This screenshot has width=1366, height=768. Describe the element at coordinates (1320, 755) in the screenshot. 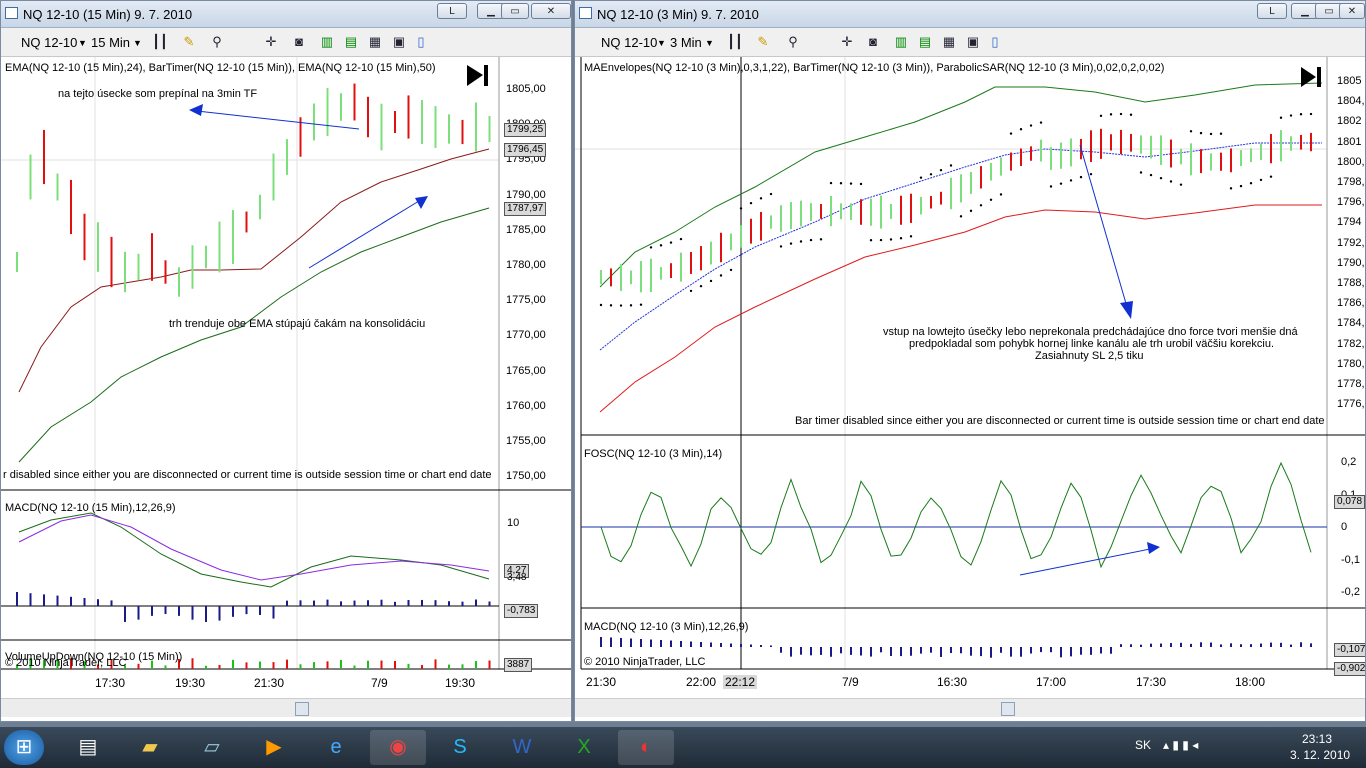

I see `clock-date: 3. 12. 2010` at that location.